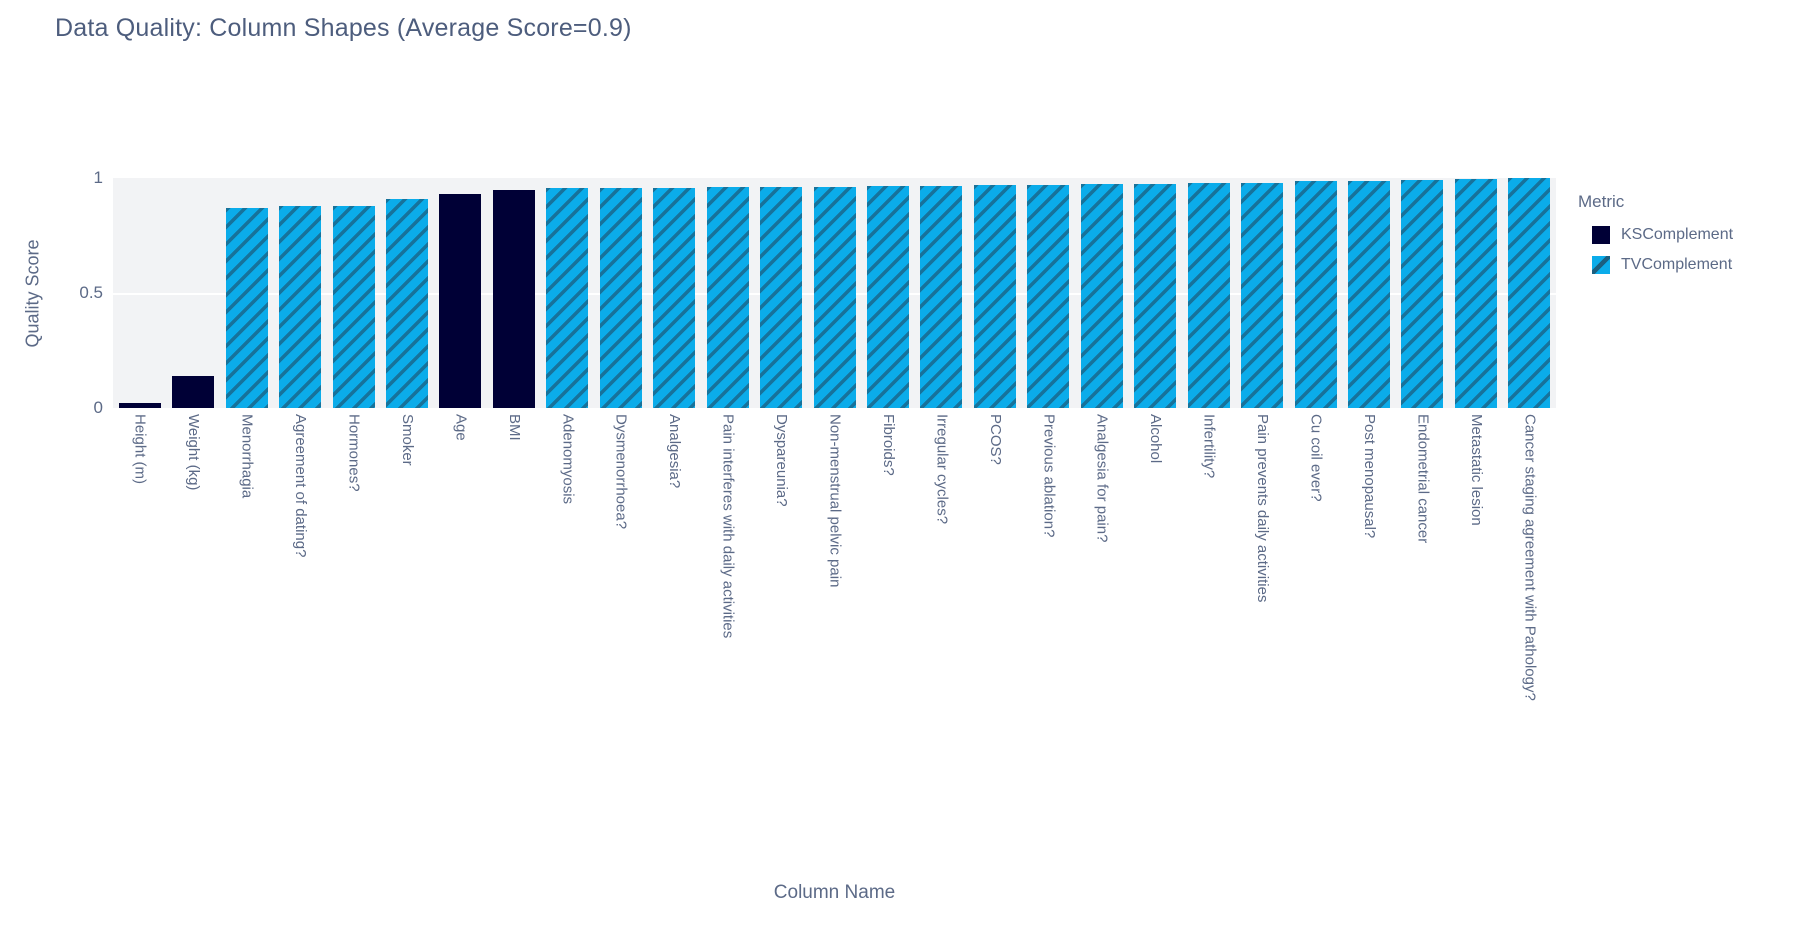  Describe the element at coordinates (461, 427) in the screenshot. I see `x-tick-label: Age` at that location.